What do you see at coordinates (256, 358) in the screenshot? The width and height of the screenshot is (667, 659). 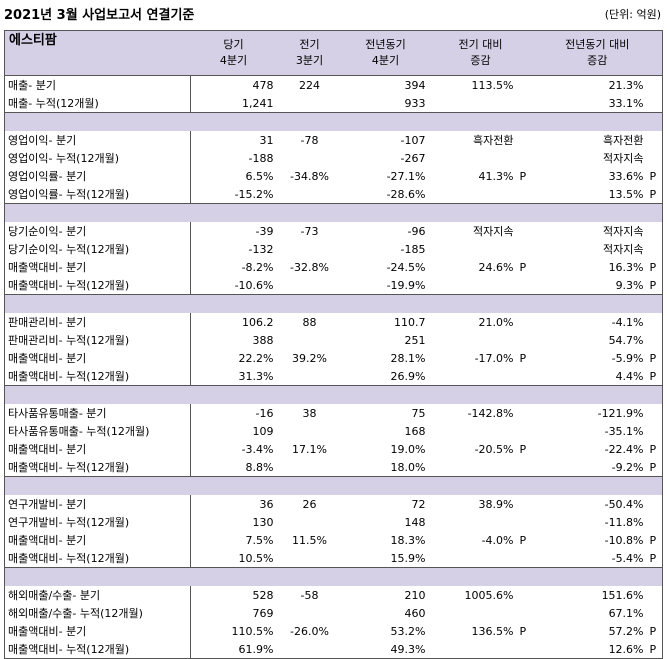 I see `value-current: 22.2%` at bounding box center [256, 358].